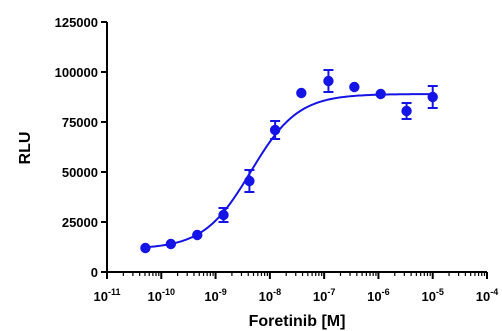 The image size is (502, 331). Describe the element at coordinates (440, 292) in the screenshot. I see `x-tick-label-exponent: -5` at that location.